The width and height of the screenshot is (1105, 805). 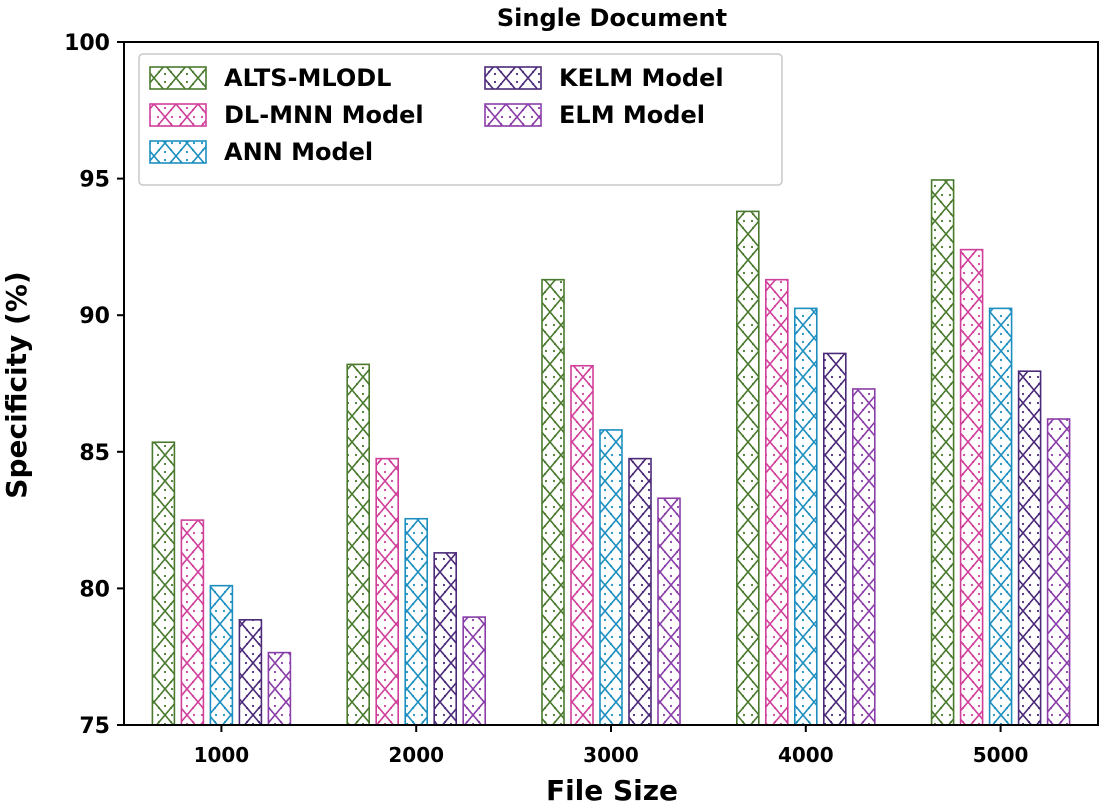 What do you see at coordinates (358, 544) in the screenshot?
I see `bar-alts-mlodl-2000` at bounding box center [358, 544].